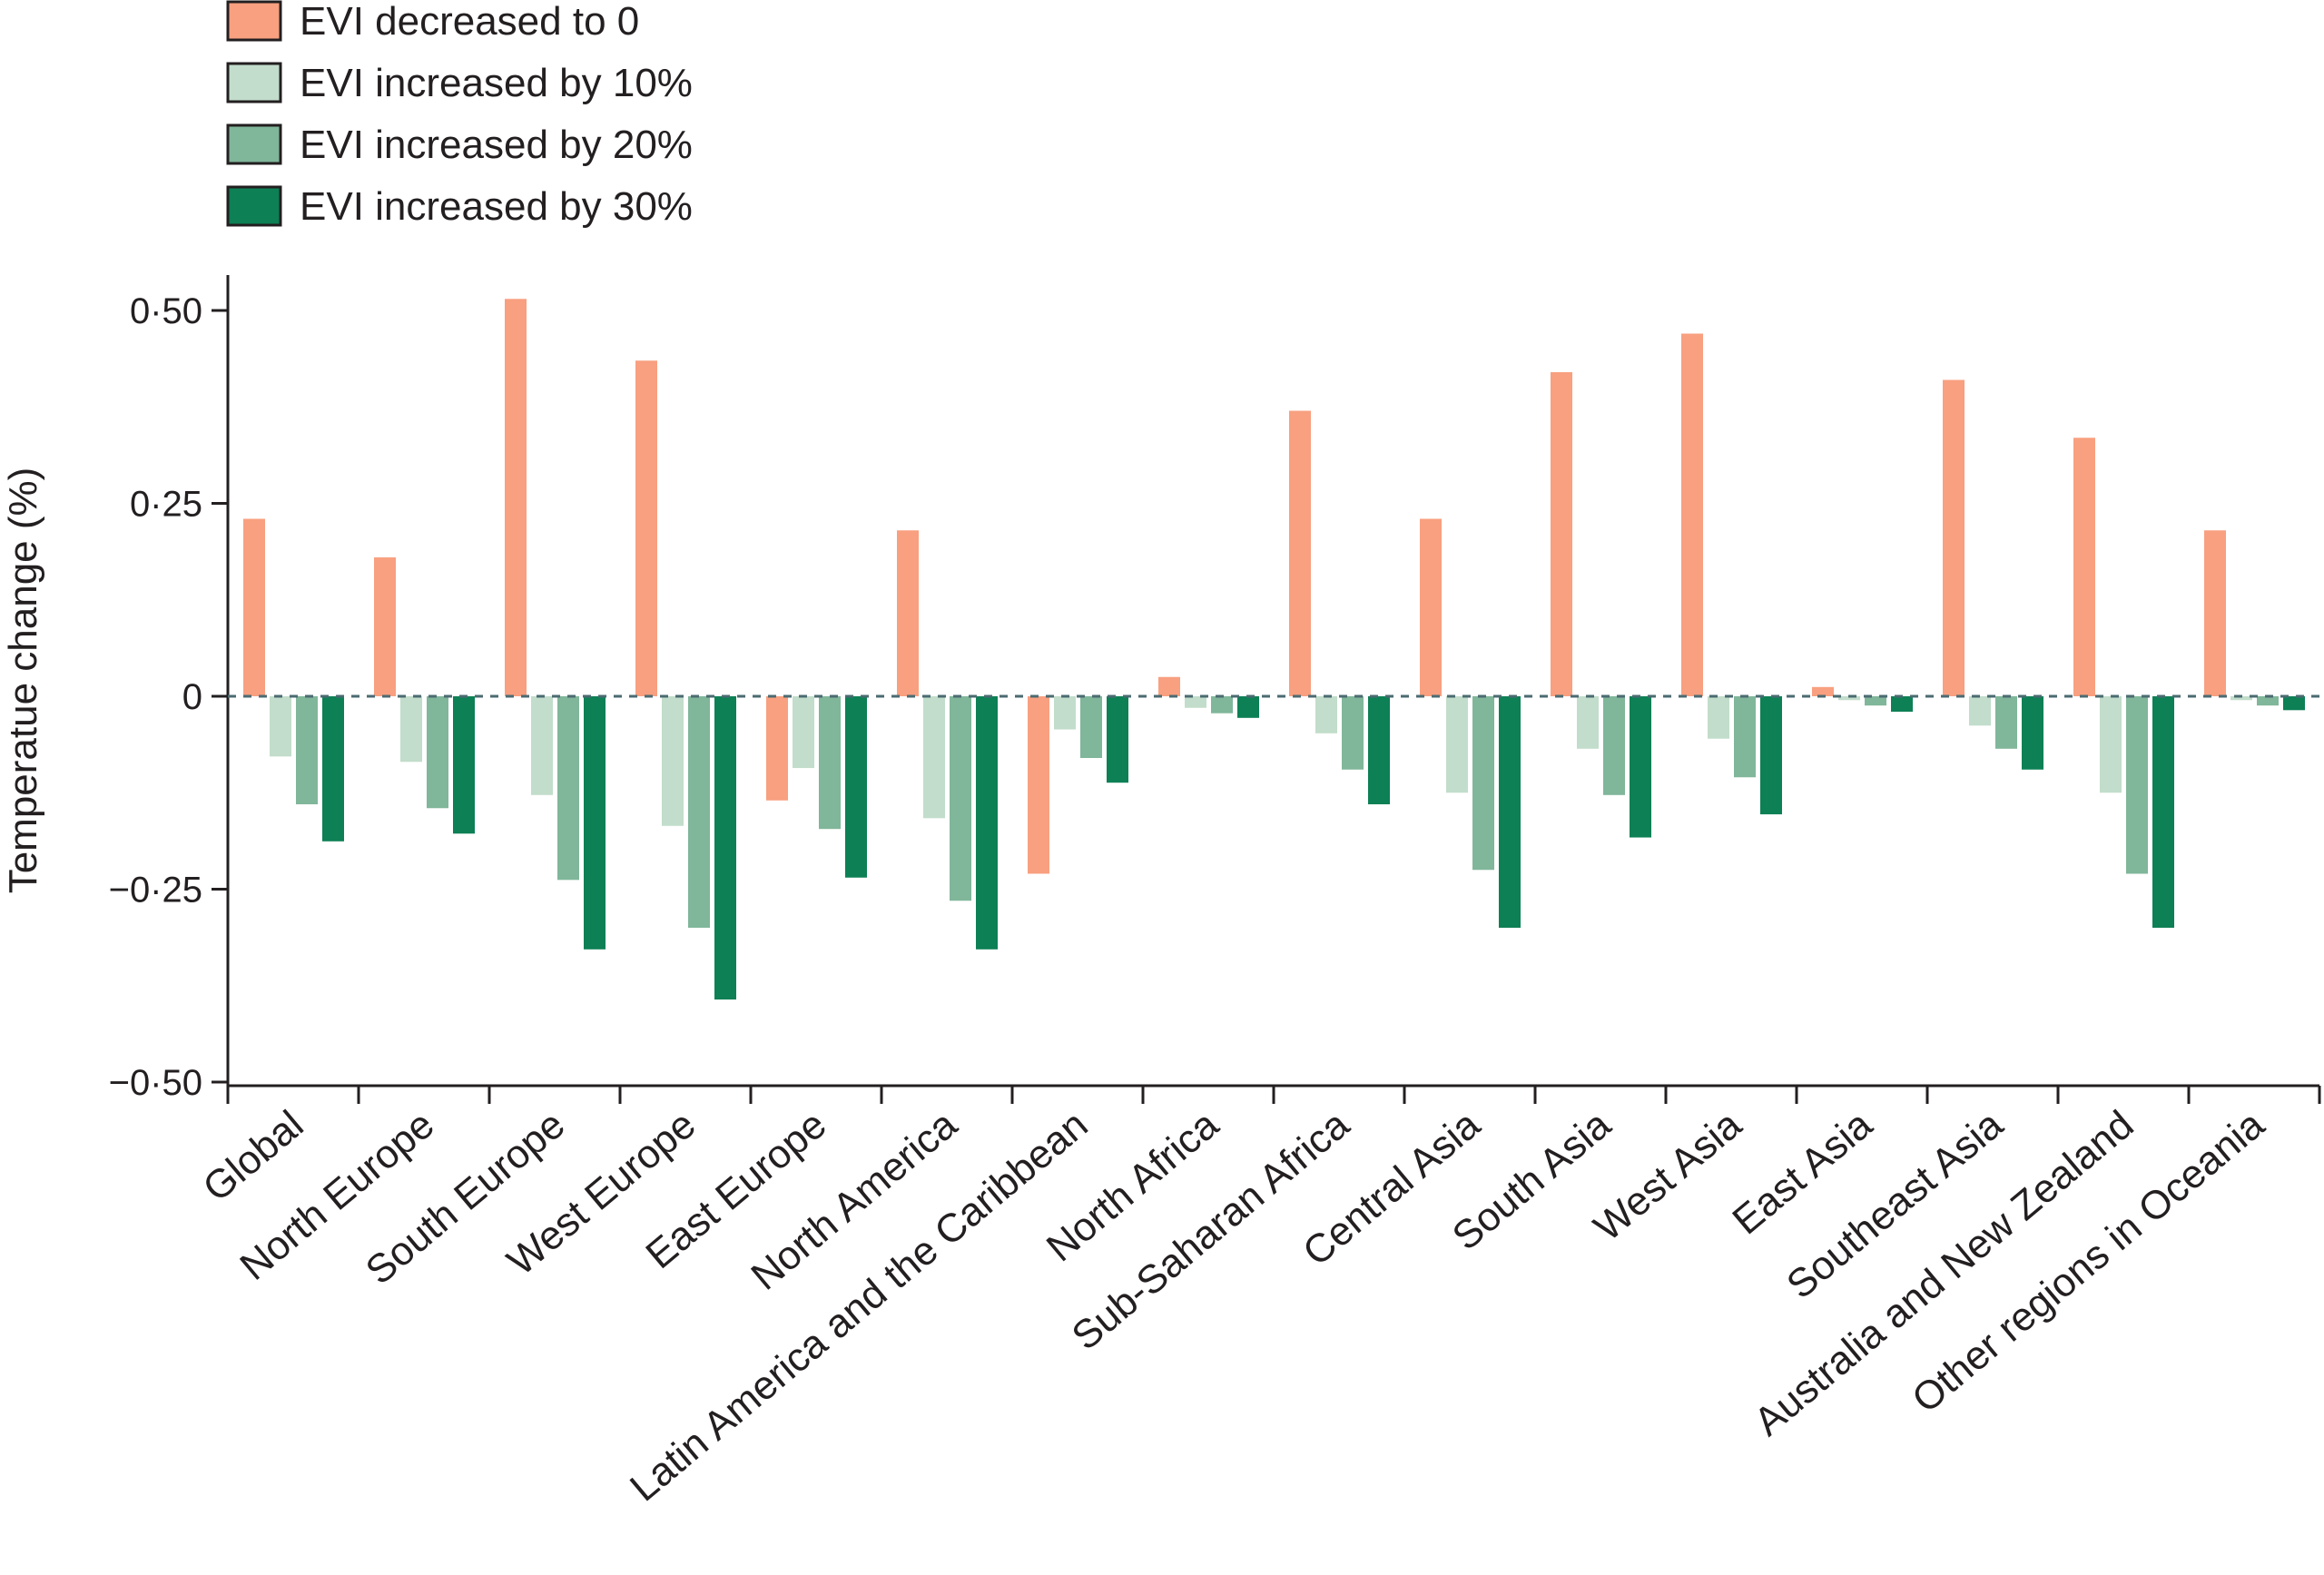  Describe the element at coordinates (496, 83) in the screenshot. I see `legend-label: EVI increased by 10%` at that location.